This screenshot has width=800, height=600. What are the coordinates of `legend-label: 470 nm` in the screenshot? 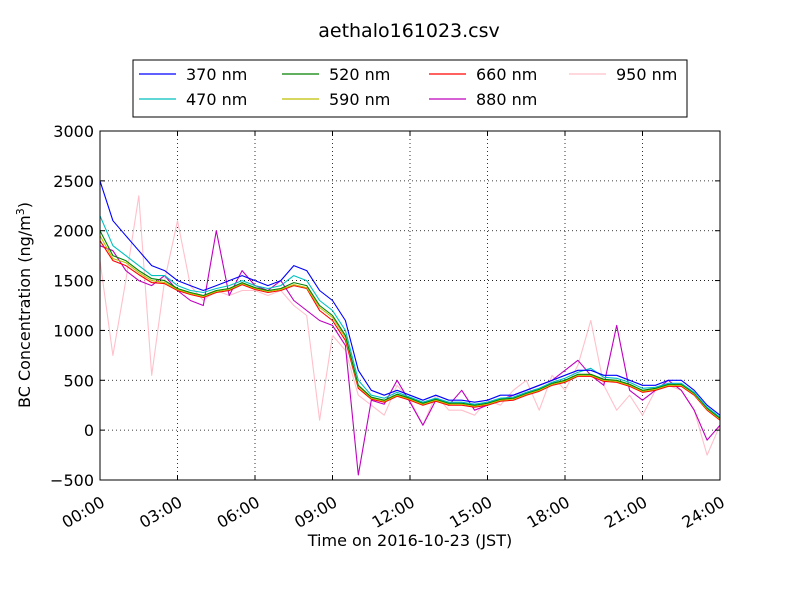 It's located at (216, 99).